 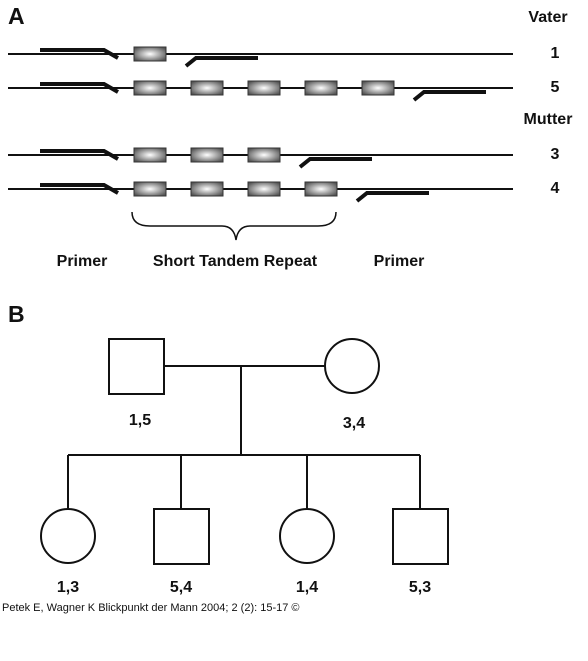 I want to click on group-title: Mutter, so click(x=548, y=119).